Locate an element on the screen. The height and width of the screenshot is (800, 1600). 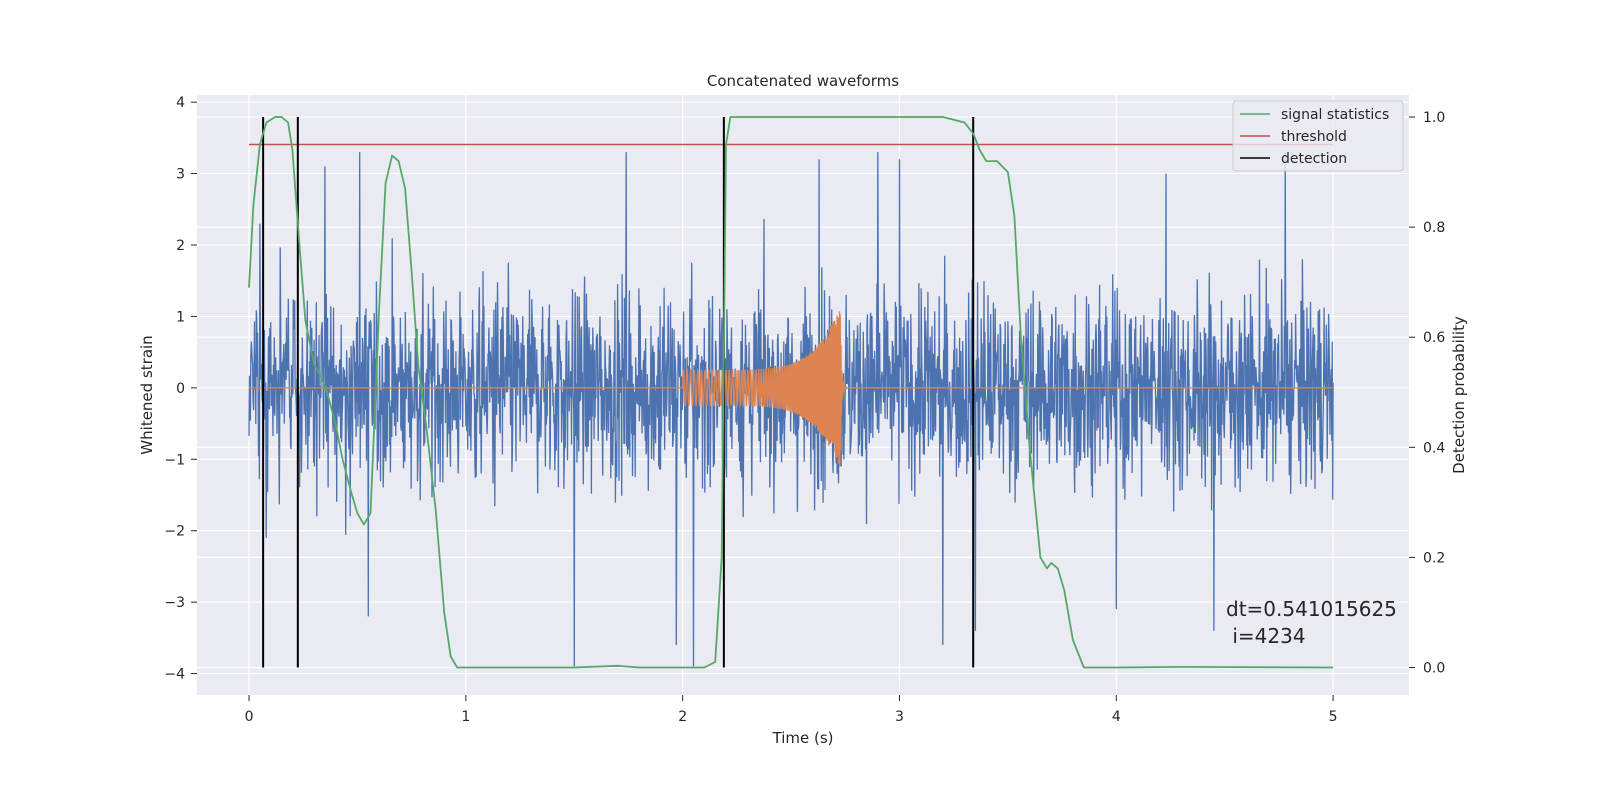
y-axis-left-ticks: −4 −3 −2 −1 0 1 2 3 4 is located at coordinates (180, 389).